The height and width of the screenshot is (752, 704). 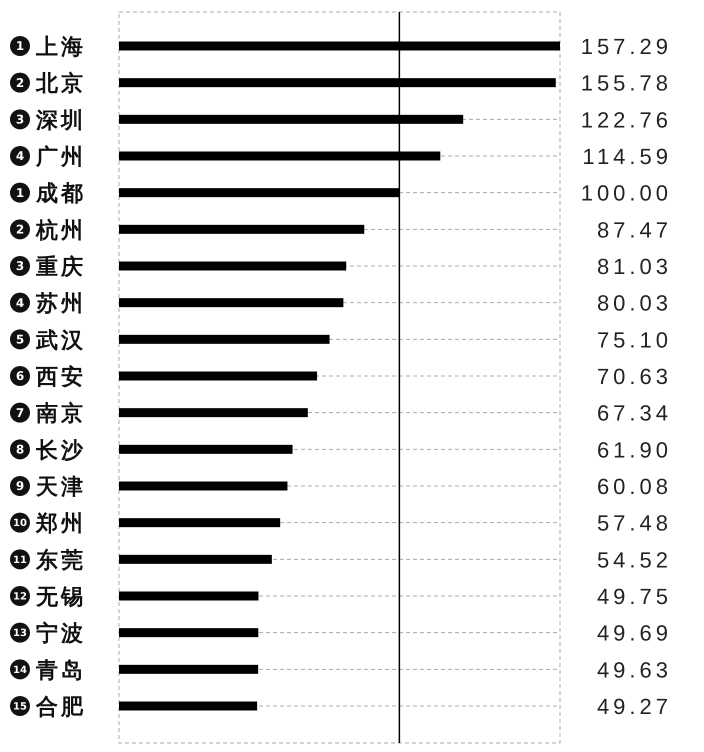 What do you see at coordinates (634, 523) in the screenshot?
I see `data-label: 57.48` at bounding box center [634, 523].